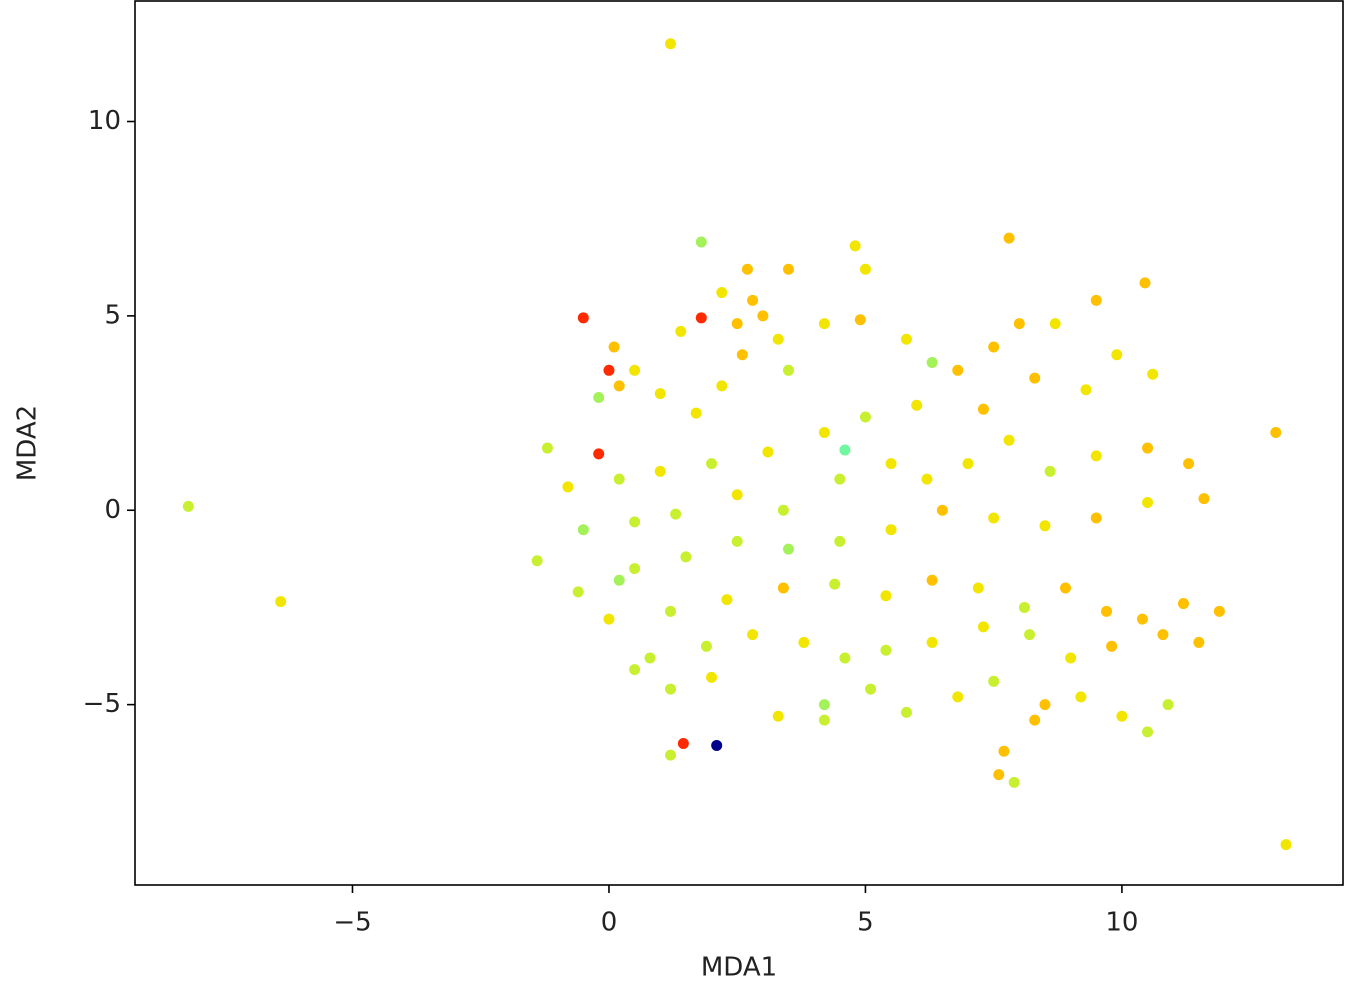  What do you see at coordinates (609, 923) in the screenshot?
I see `x-tick-label: 0` at bounding box center [609, 923].